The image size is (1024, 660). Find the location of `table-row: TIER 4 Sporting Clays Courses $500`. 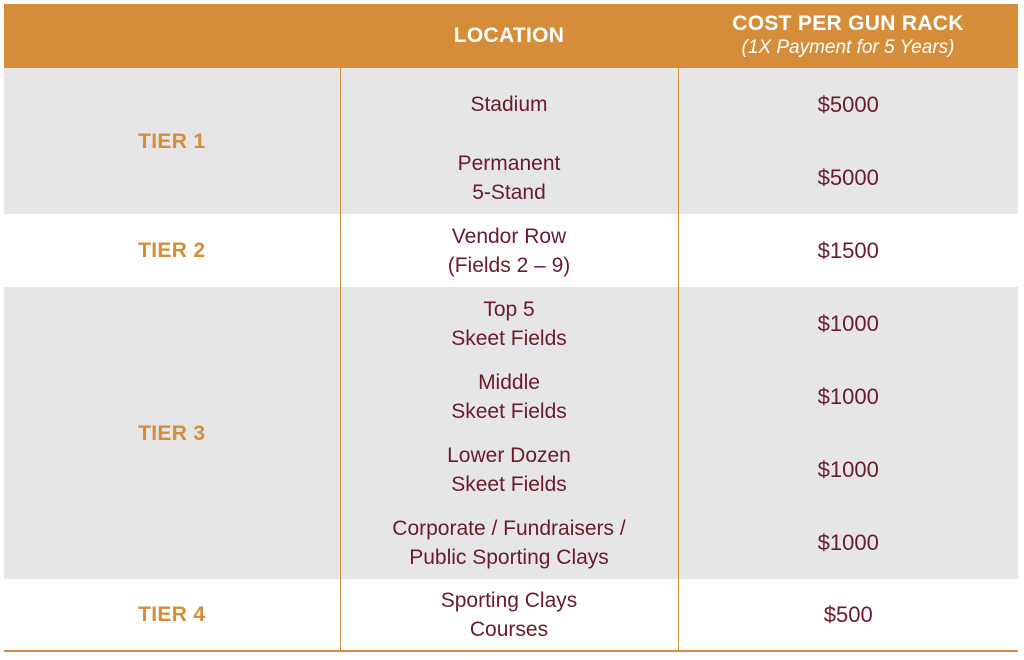

table-row: TIER 4 Sporting Clays Courses $500 is located at coordinates (511, 615).